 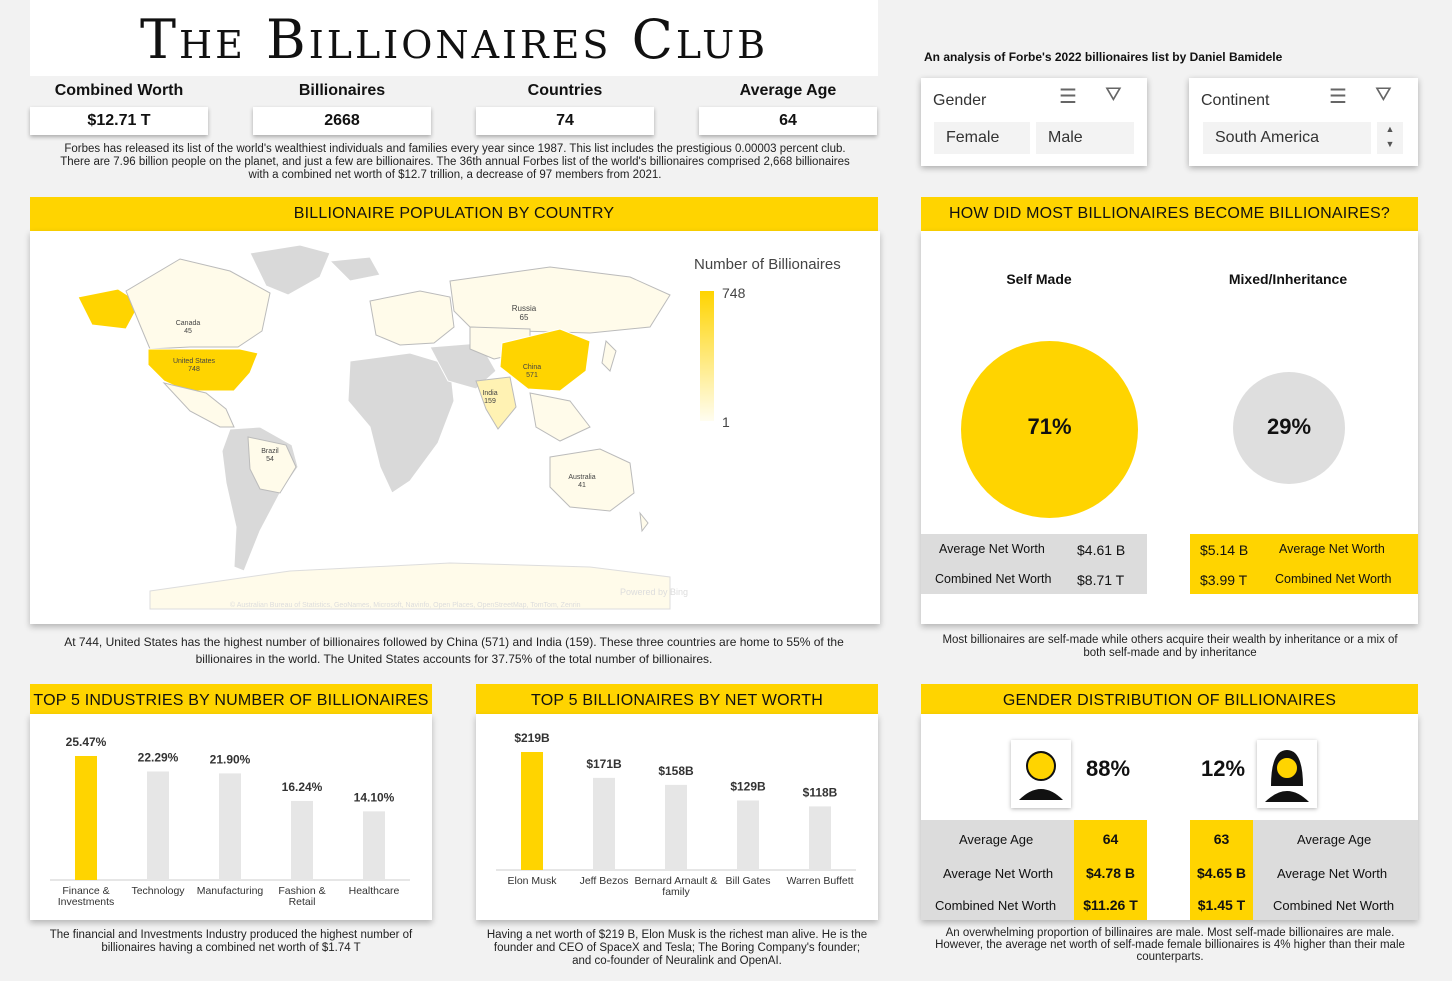 What do you see at coordinates (374, 891) in the screenshot?
I see `category-label-4: Healthcare` at bounding box center [374, 891].